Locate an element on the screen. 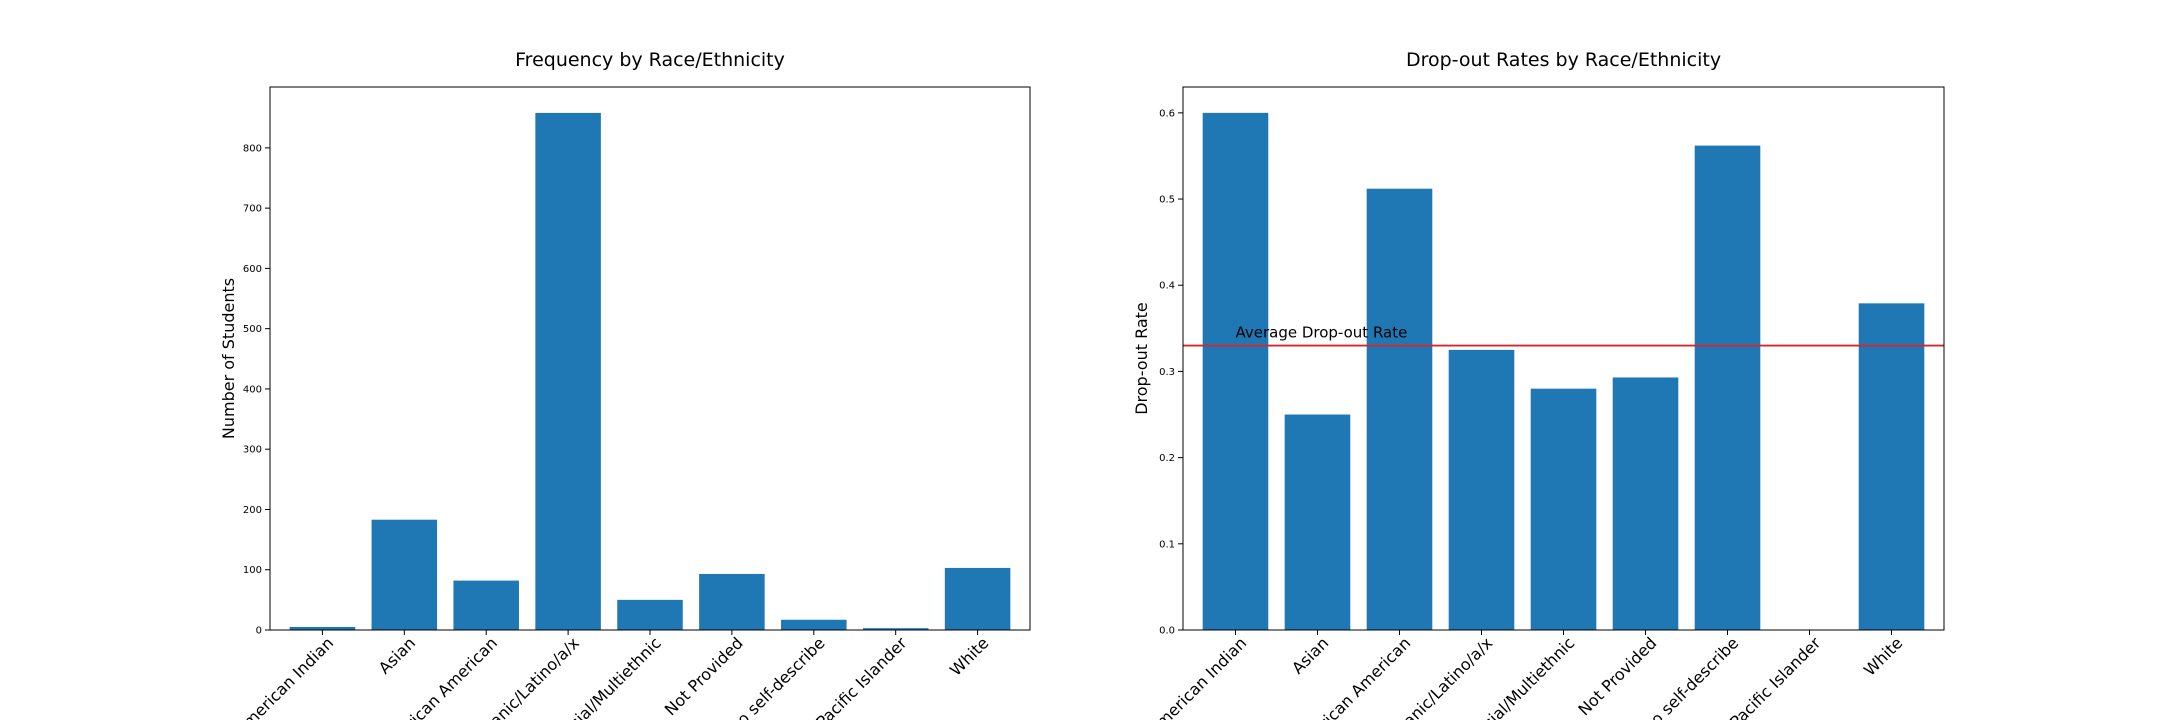 This screenshot has height=720, width=2160. y-tick-label: 400 is located at coordinates (252, 389).